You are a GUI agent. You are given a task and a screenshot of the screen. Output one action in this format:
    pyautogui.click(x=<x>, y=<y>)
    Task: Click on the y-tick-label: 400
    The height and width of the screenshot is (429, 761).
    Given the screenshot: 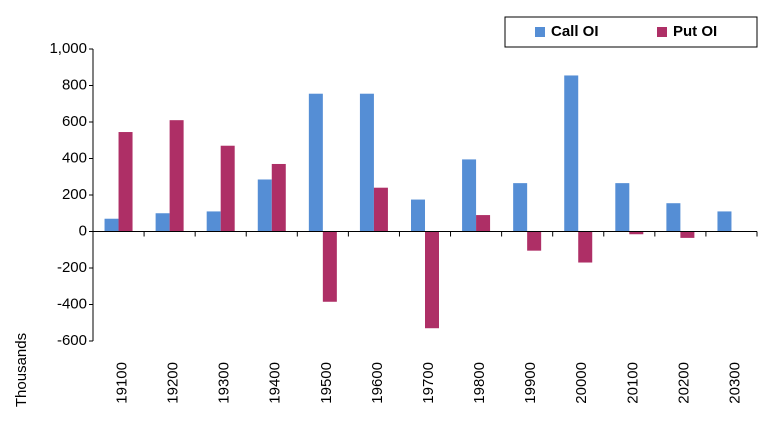 What is the action you would take?
    pyautogui.click(x=74, y=157)
    